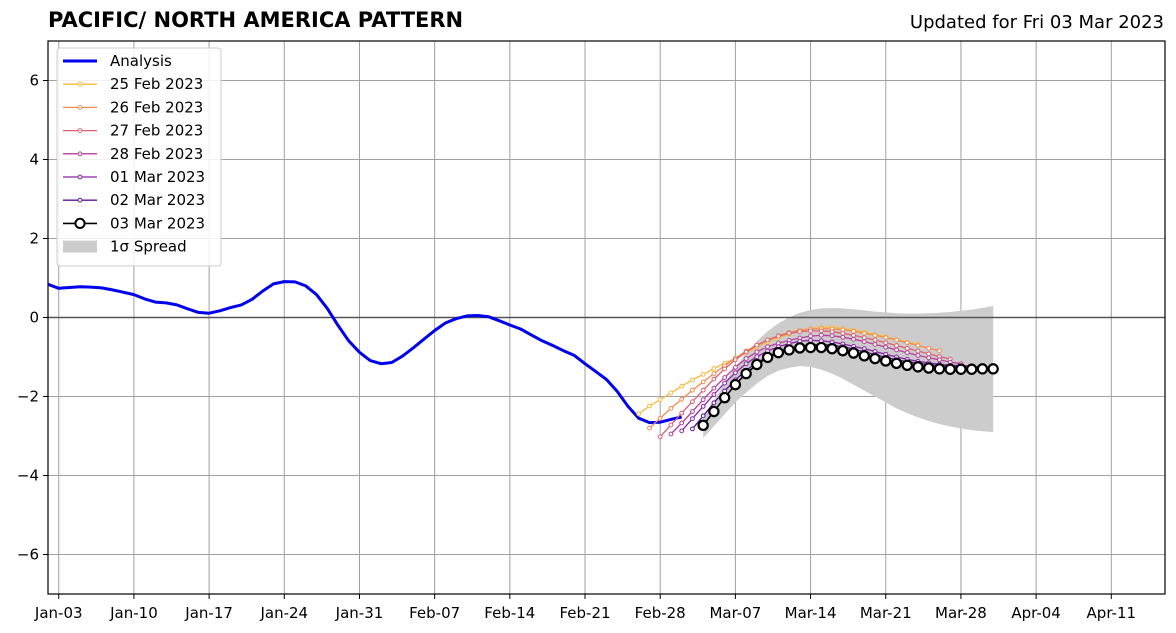 This screenshot has width=1176, height=633. I want to click on analysis-line, so click(365, 352).